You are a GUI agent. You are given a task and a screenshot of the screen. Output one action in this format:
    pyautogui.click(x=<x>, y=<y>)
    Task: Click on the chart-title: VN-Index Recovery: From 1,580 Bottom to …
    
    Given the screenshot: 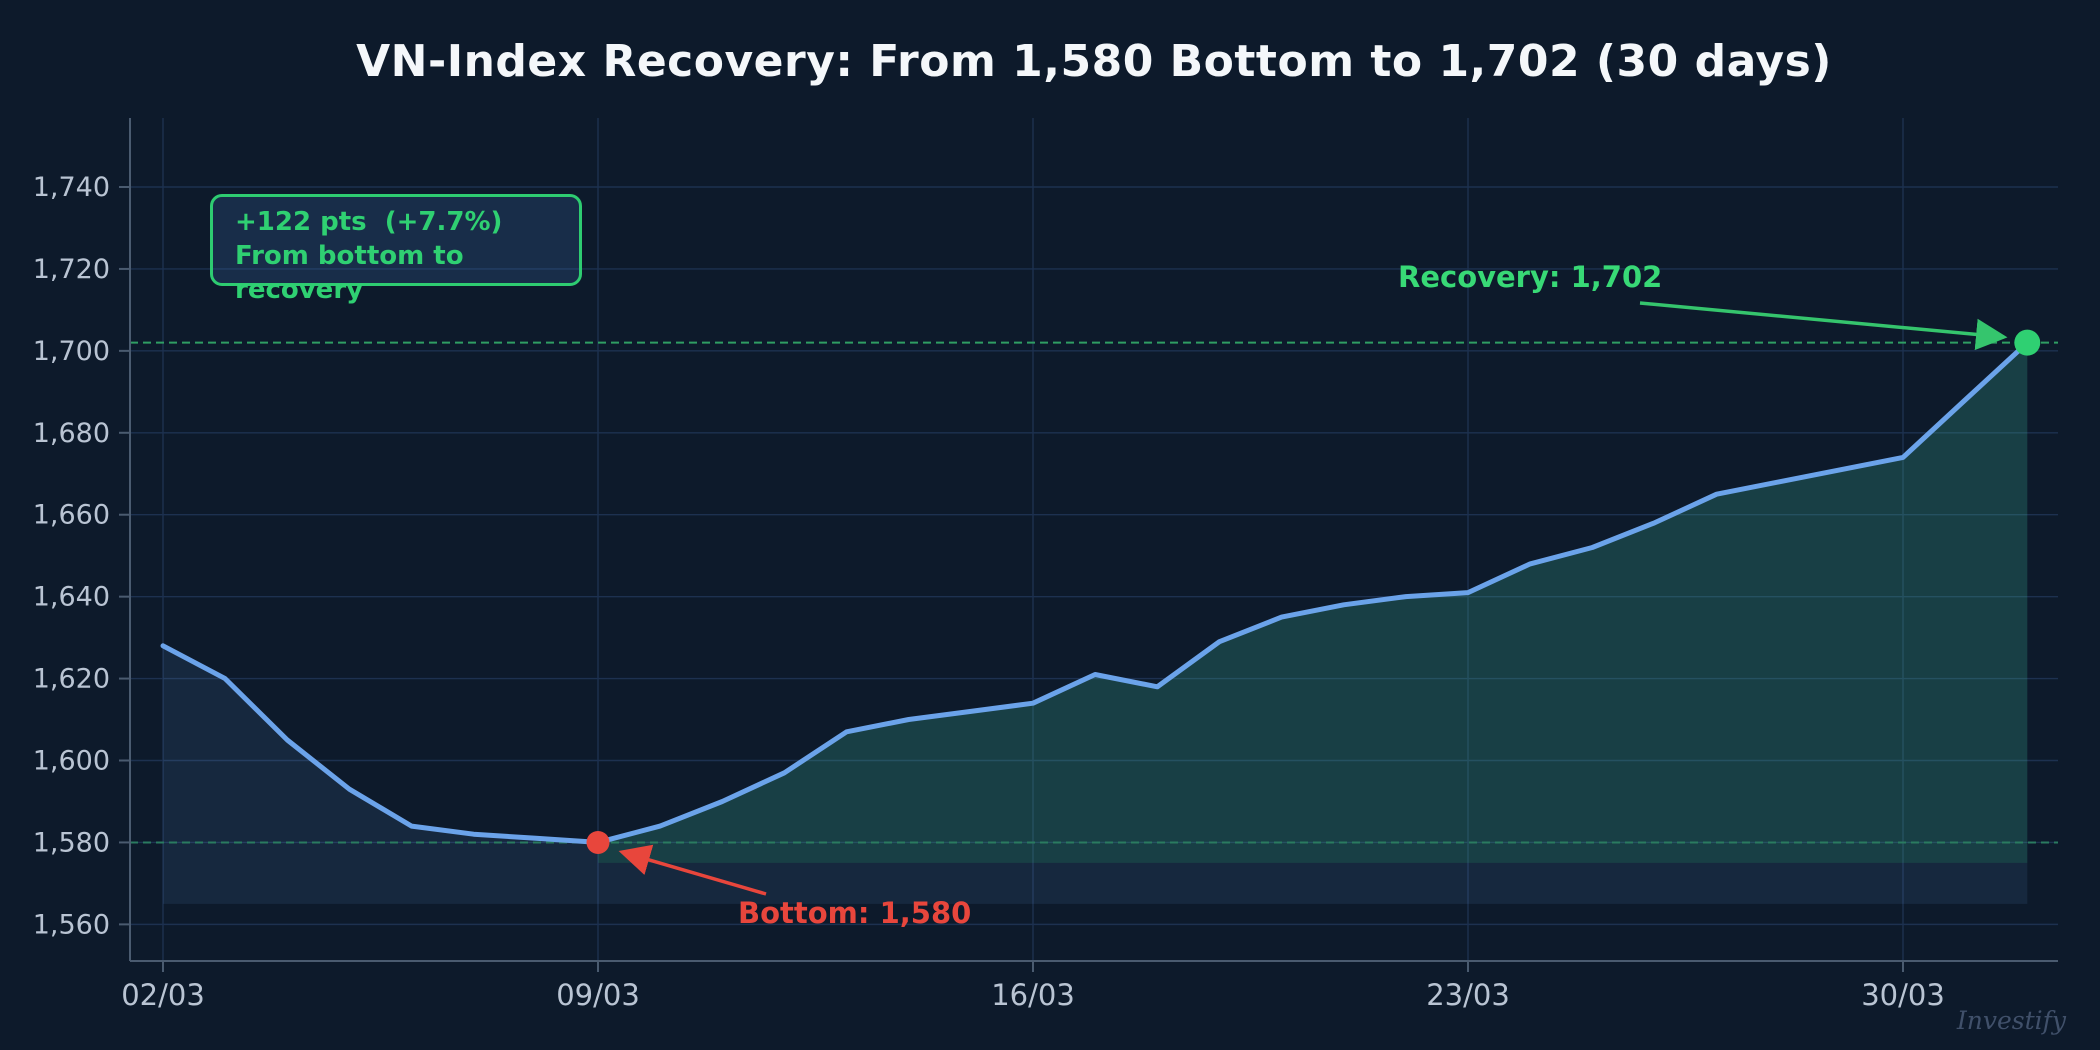 What is the action you would take?
    pyautogui.click(x=1094, y=61)
    